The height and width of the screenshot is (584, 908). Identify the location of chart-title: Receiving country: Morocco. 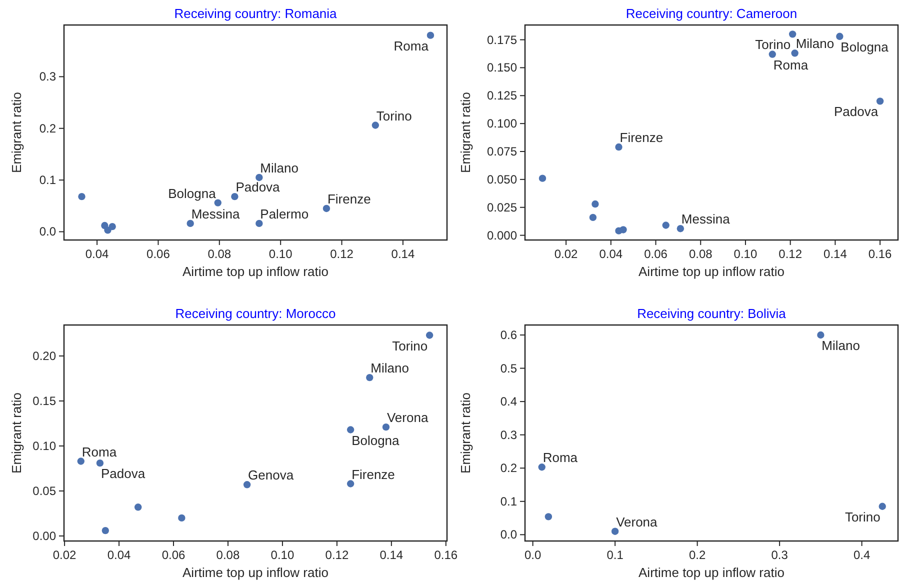
(255, 313).